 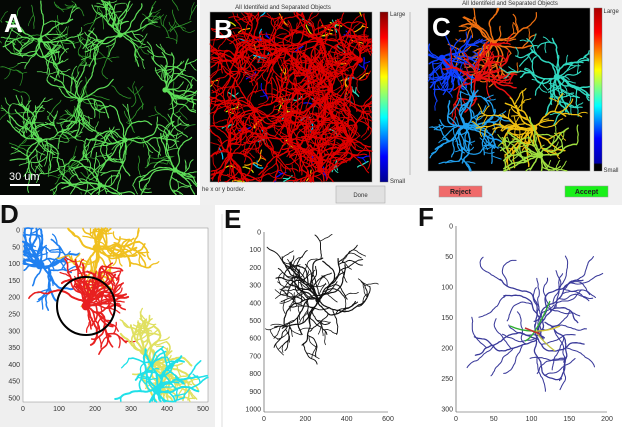 What do you see at coordinates (322, 299) in the screenshot?
I see `single-cell-plot` at bounding box center [322, 299].